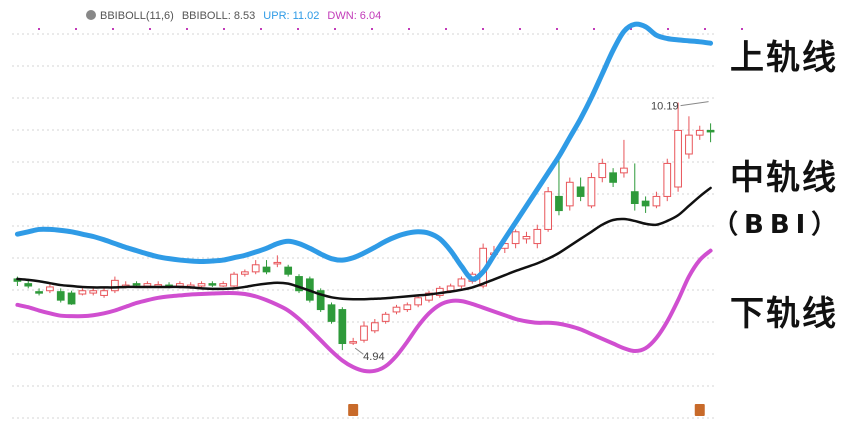 The width and height of the screenshot is (860, 432). I want to click on top-dot-row, so click(390, 29).